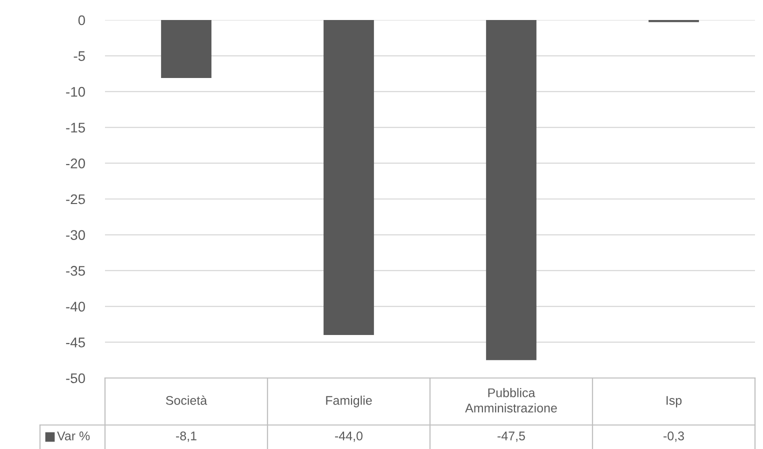 This screenshot has height=449, width=763. Describe the element at coordinates (79, 56) in the screenshot. I see `y-tick-label: -5` at that location.